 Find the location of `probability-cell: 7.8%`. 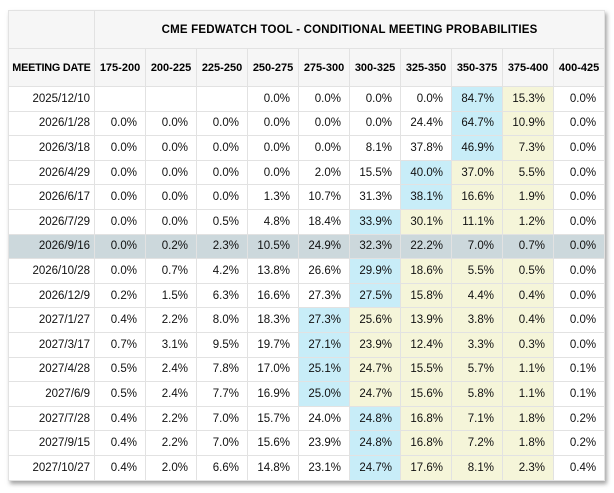

probability-cell: 7.8% is located at coordinates (222, 369).